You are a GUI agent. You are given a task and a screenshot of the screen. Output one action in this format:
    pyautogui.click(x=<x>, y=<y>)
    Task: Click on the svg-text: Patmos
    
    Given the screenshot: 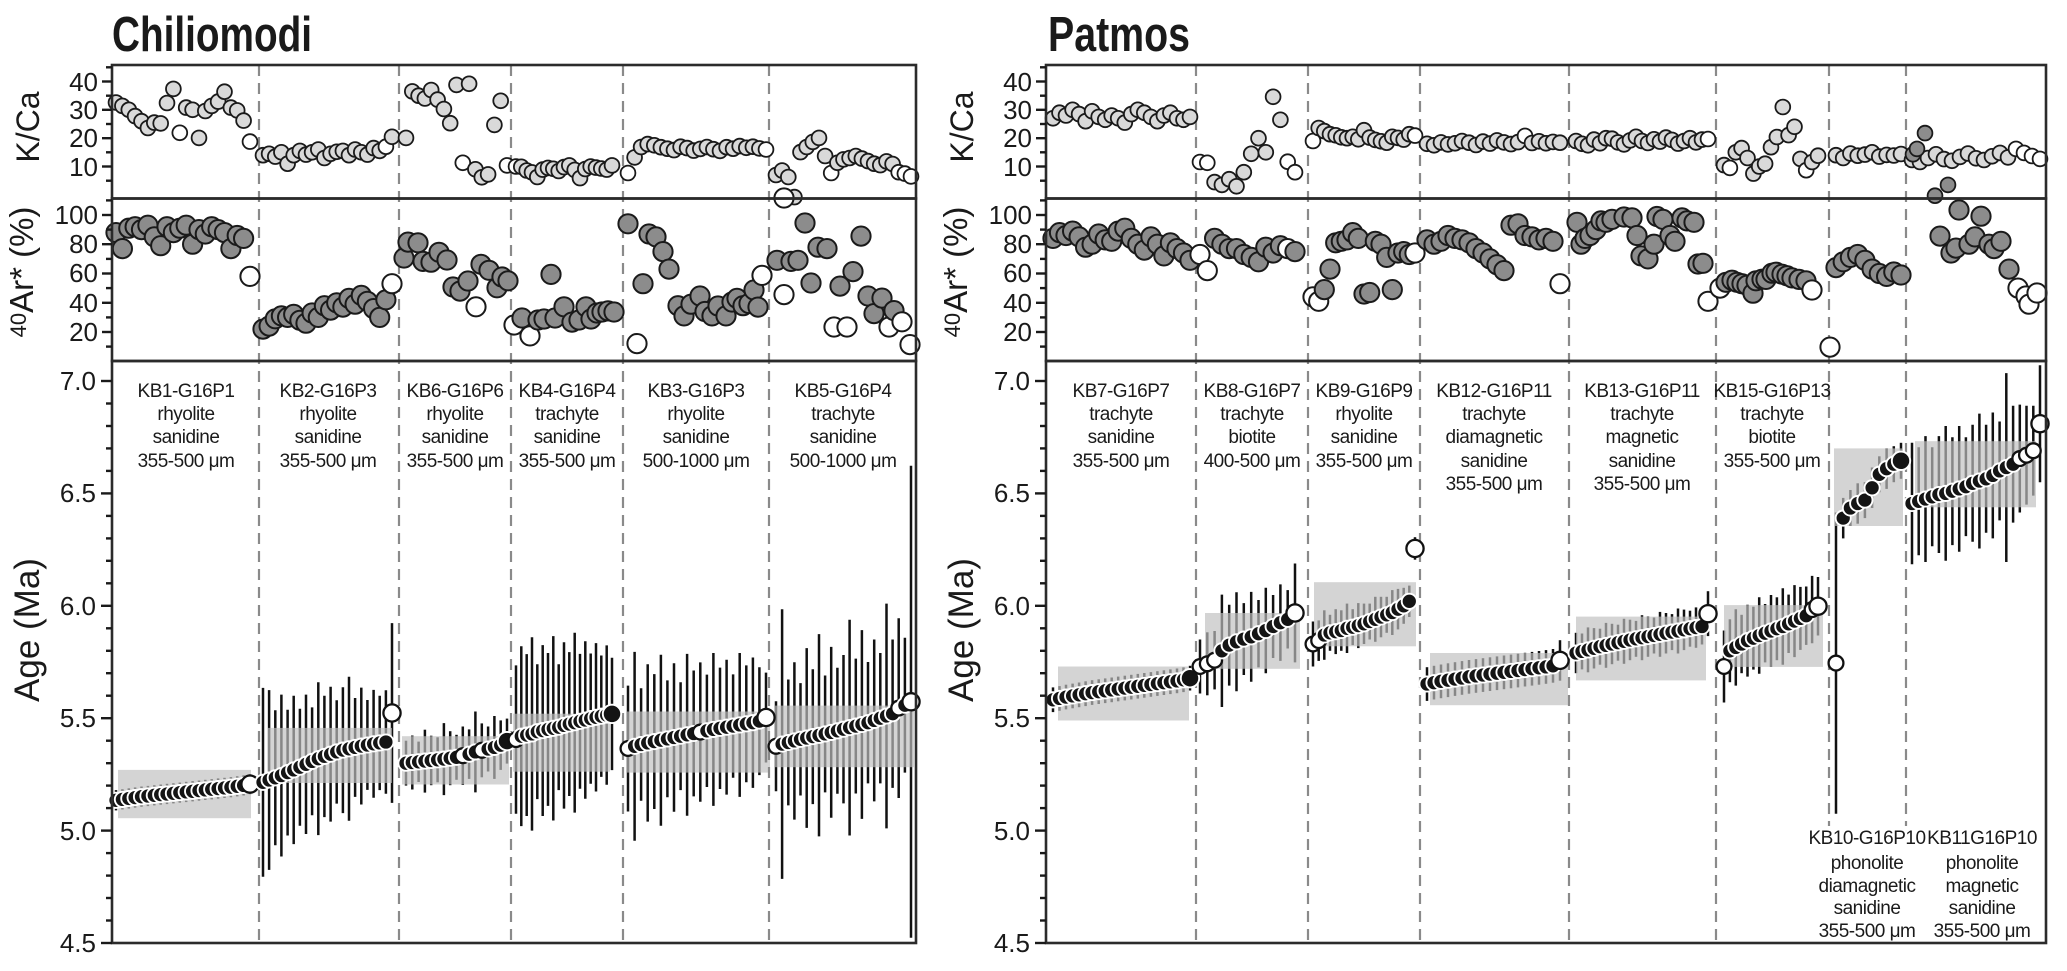 What is the action you would take?
    pyautogui.click(x=1119, y=35)
    